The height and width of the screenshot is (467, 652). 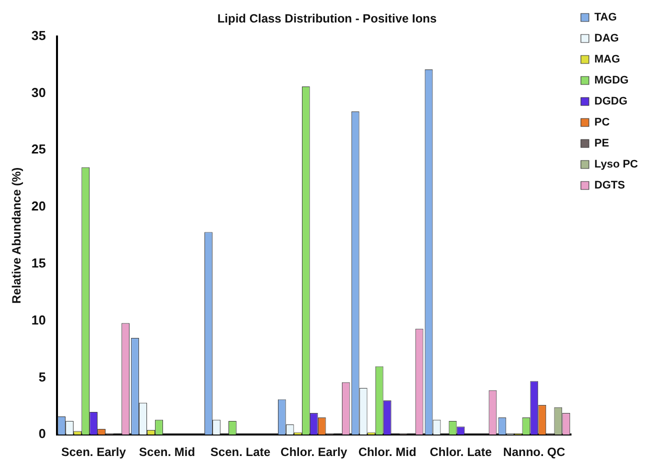 I want to click on legend-label: MGDG, so click(x=611, y=80).